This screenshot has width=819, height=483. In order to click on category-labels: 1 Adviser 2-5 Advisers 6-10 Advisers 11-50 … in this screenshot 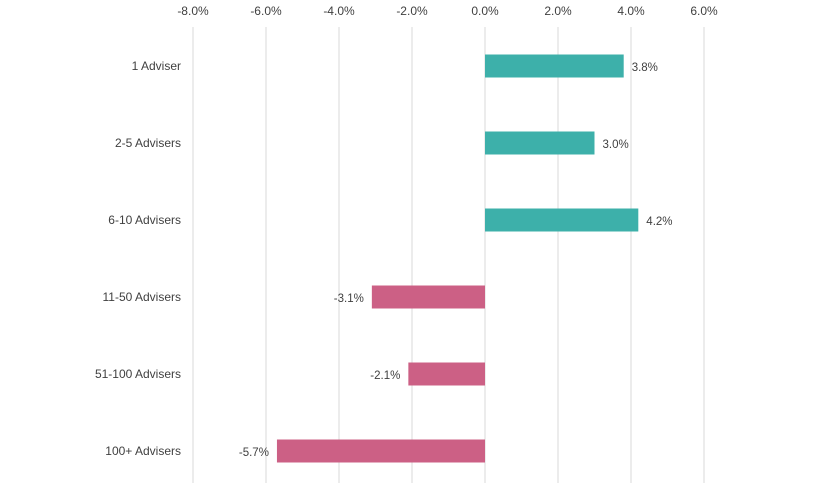, I will do `click(138, 258)`.